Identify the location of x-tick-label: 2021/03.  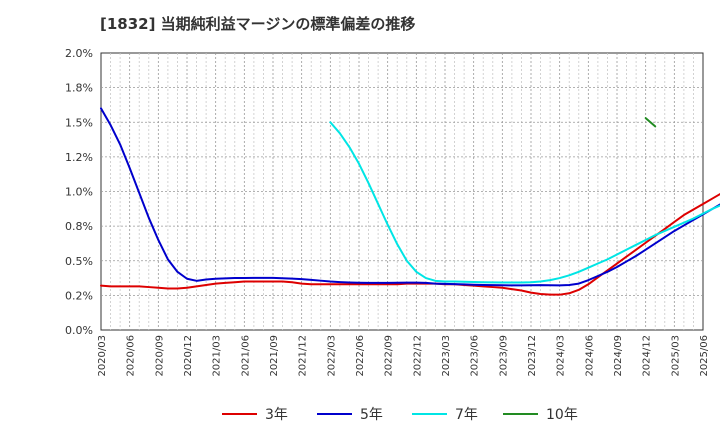
(217, 356).